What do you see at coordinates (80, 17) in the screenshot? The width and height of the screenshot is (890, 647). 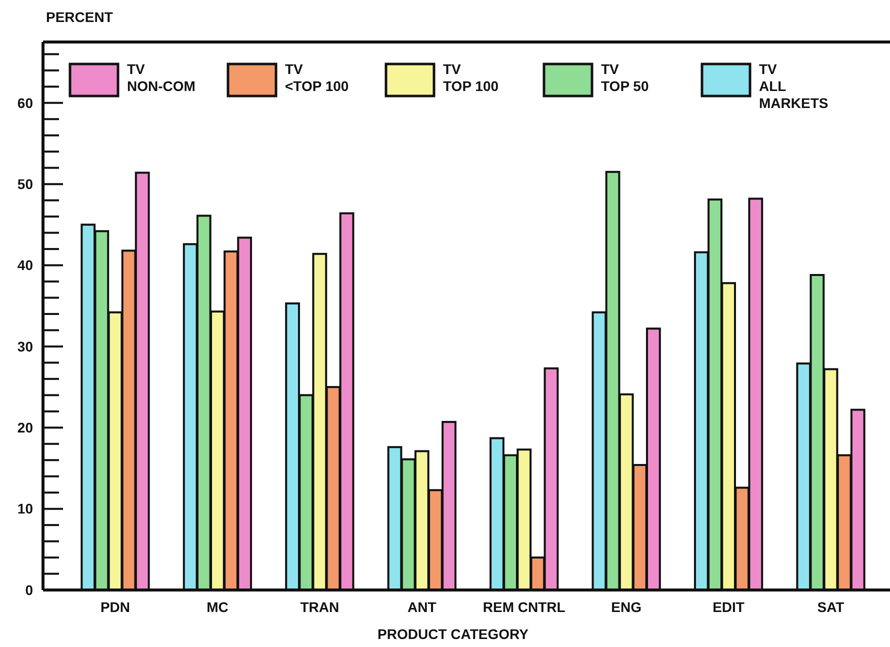 I see `y-axis-title: PERCENT` at bounding box center [80, 17].